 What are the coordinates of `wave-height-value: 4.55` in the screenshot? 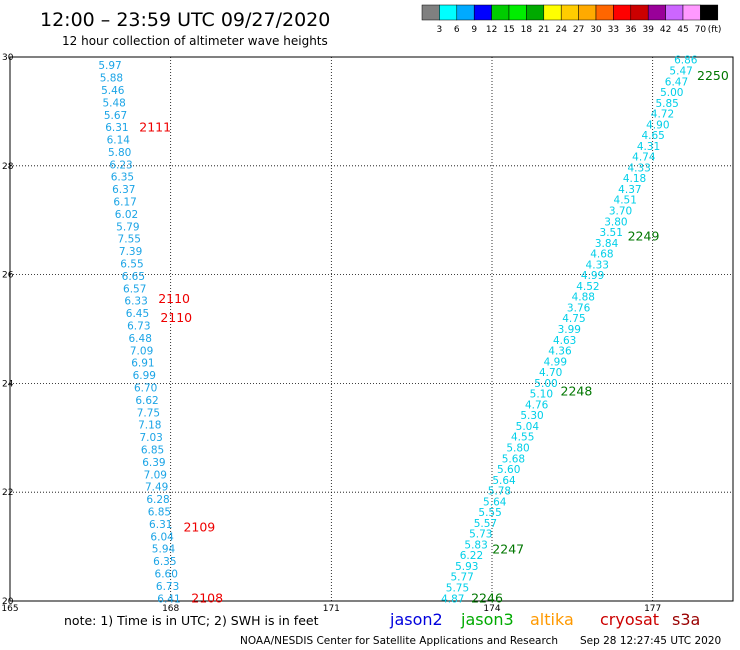 It's located at (522, 438).